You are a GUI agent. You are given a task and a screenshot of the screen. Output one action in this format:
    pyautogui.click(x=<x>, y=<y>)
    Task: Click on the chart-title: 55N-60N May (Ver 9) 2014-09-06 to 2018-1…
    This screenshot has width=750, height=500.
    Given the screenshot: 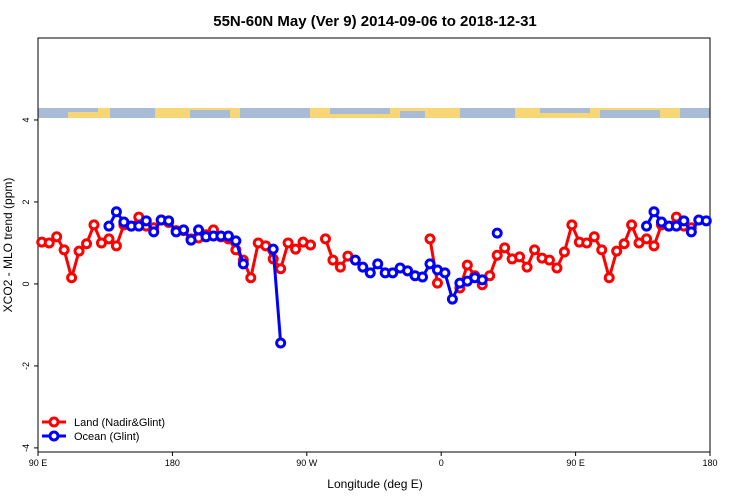 What is the action you would take?
    pyautogui.click(x=375, y=21)
    